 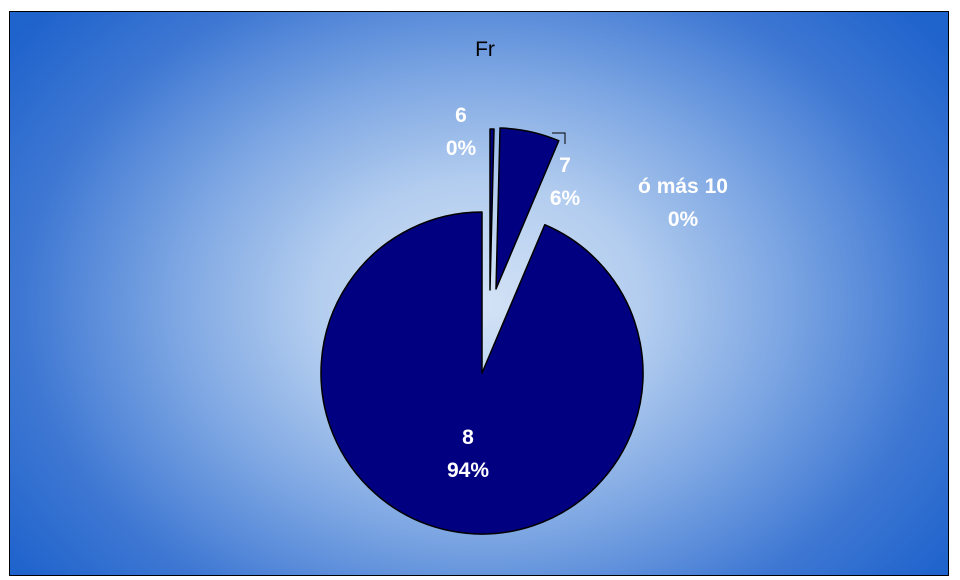 What do you see at coordinates (468, 454) in the screenshot?
I see `data-label-8: 8 94%` at bounding box center [468, 454].